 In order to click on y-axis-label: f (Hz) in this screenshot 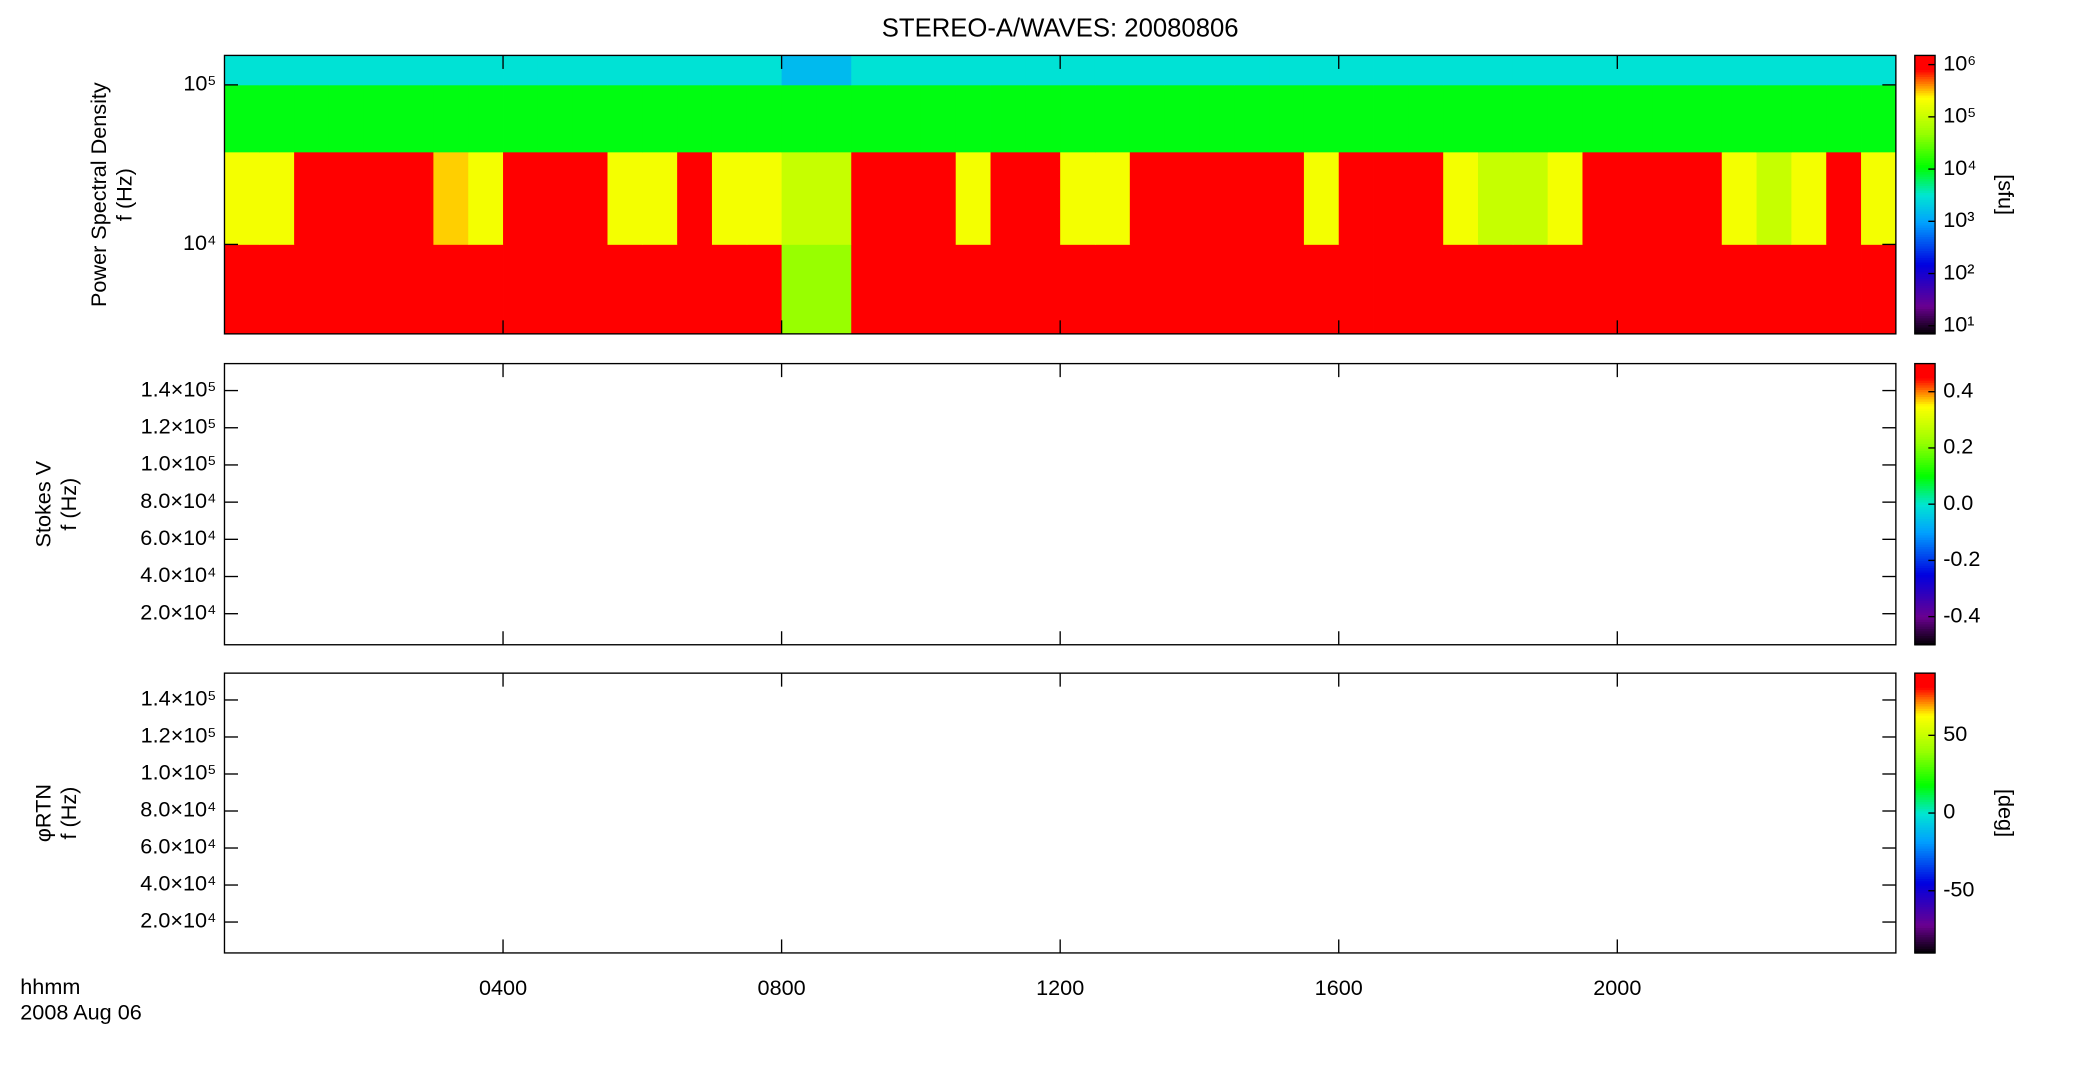, I will do `click(123, 194)`.